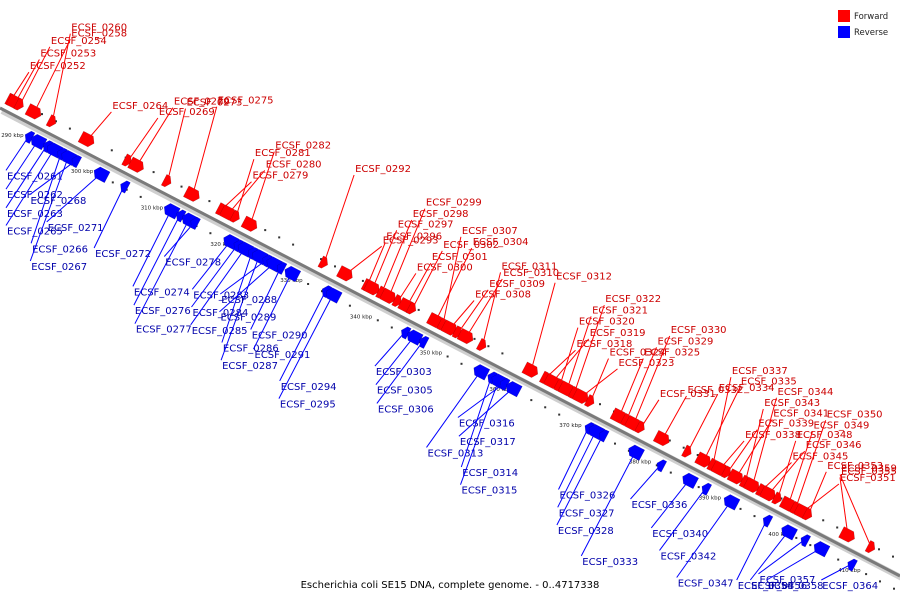 Image resolution: width=900 pixels, height=600 pixels. I want to click on gene-ecsf-0338: ECSF_0338, so click(755, 453).